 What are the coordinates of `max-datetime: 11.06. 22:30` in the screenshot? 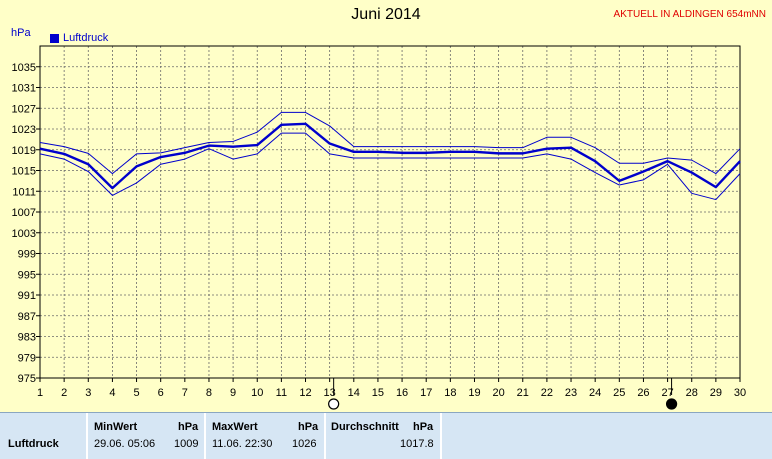 It's located at (242, 444).